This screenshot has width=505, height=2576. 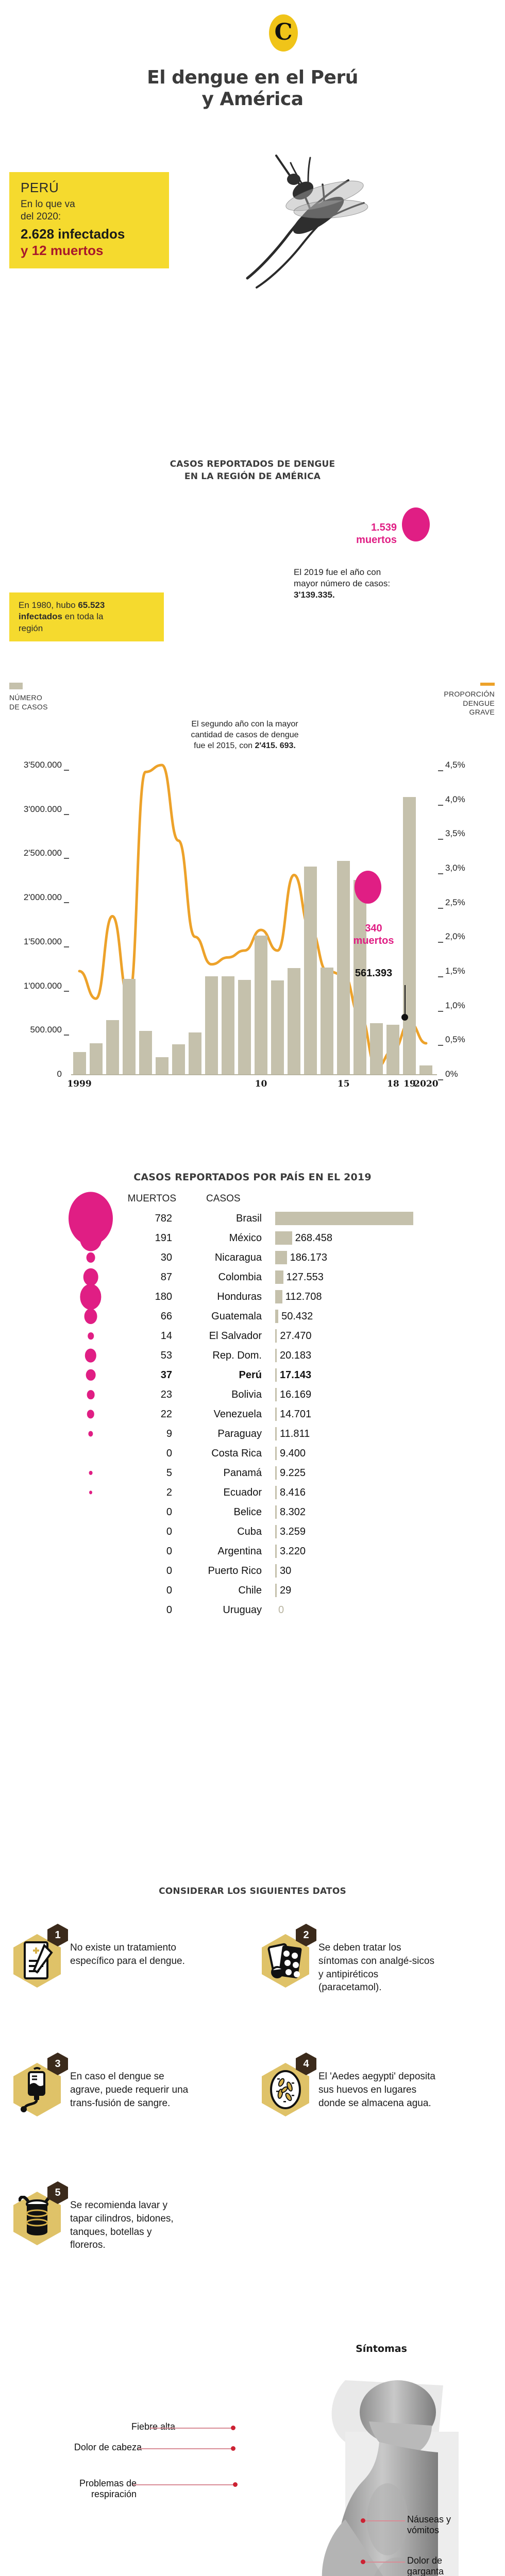 I want to click on page-title-line1: El dengue en el Perú, so click(x=252, y=77).